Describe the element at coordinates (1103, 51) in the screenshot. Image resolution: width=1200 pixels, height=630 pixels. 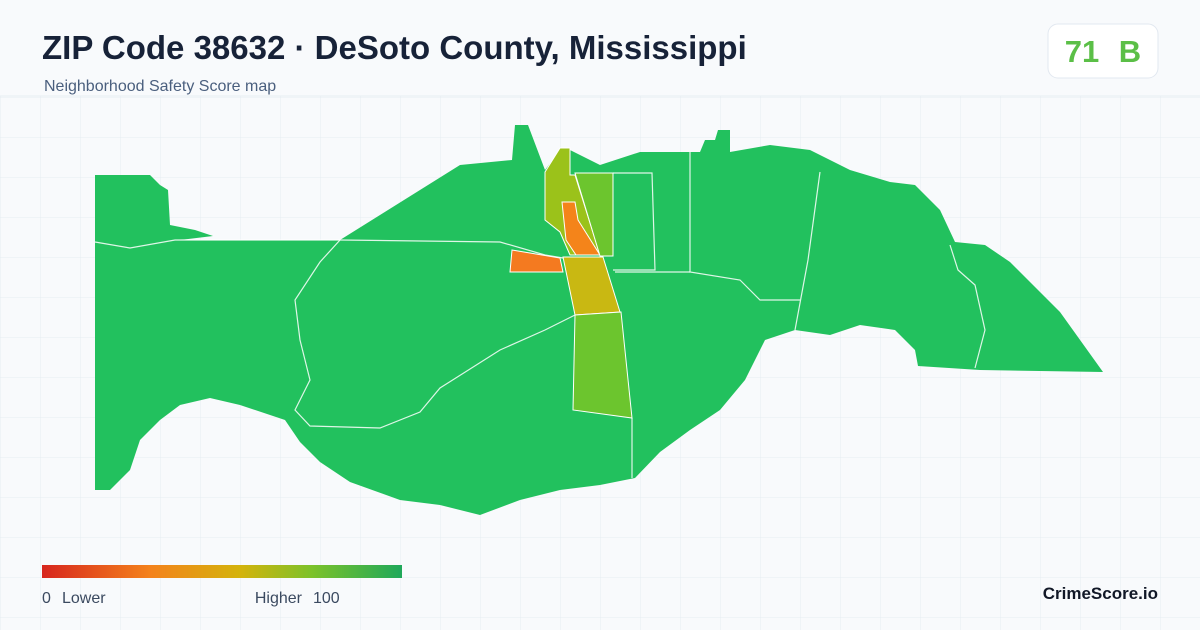
I see `score-box` at that location.